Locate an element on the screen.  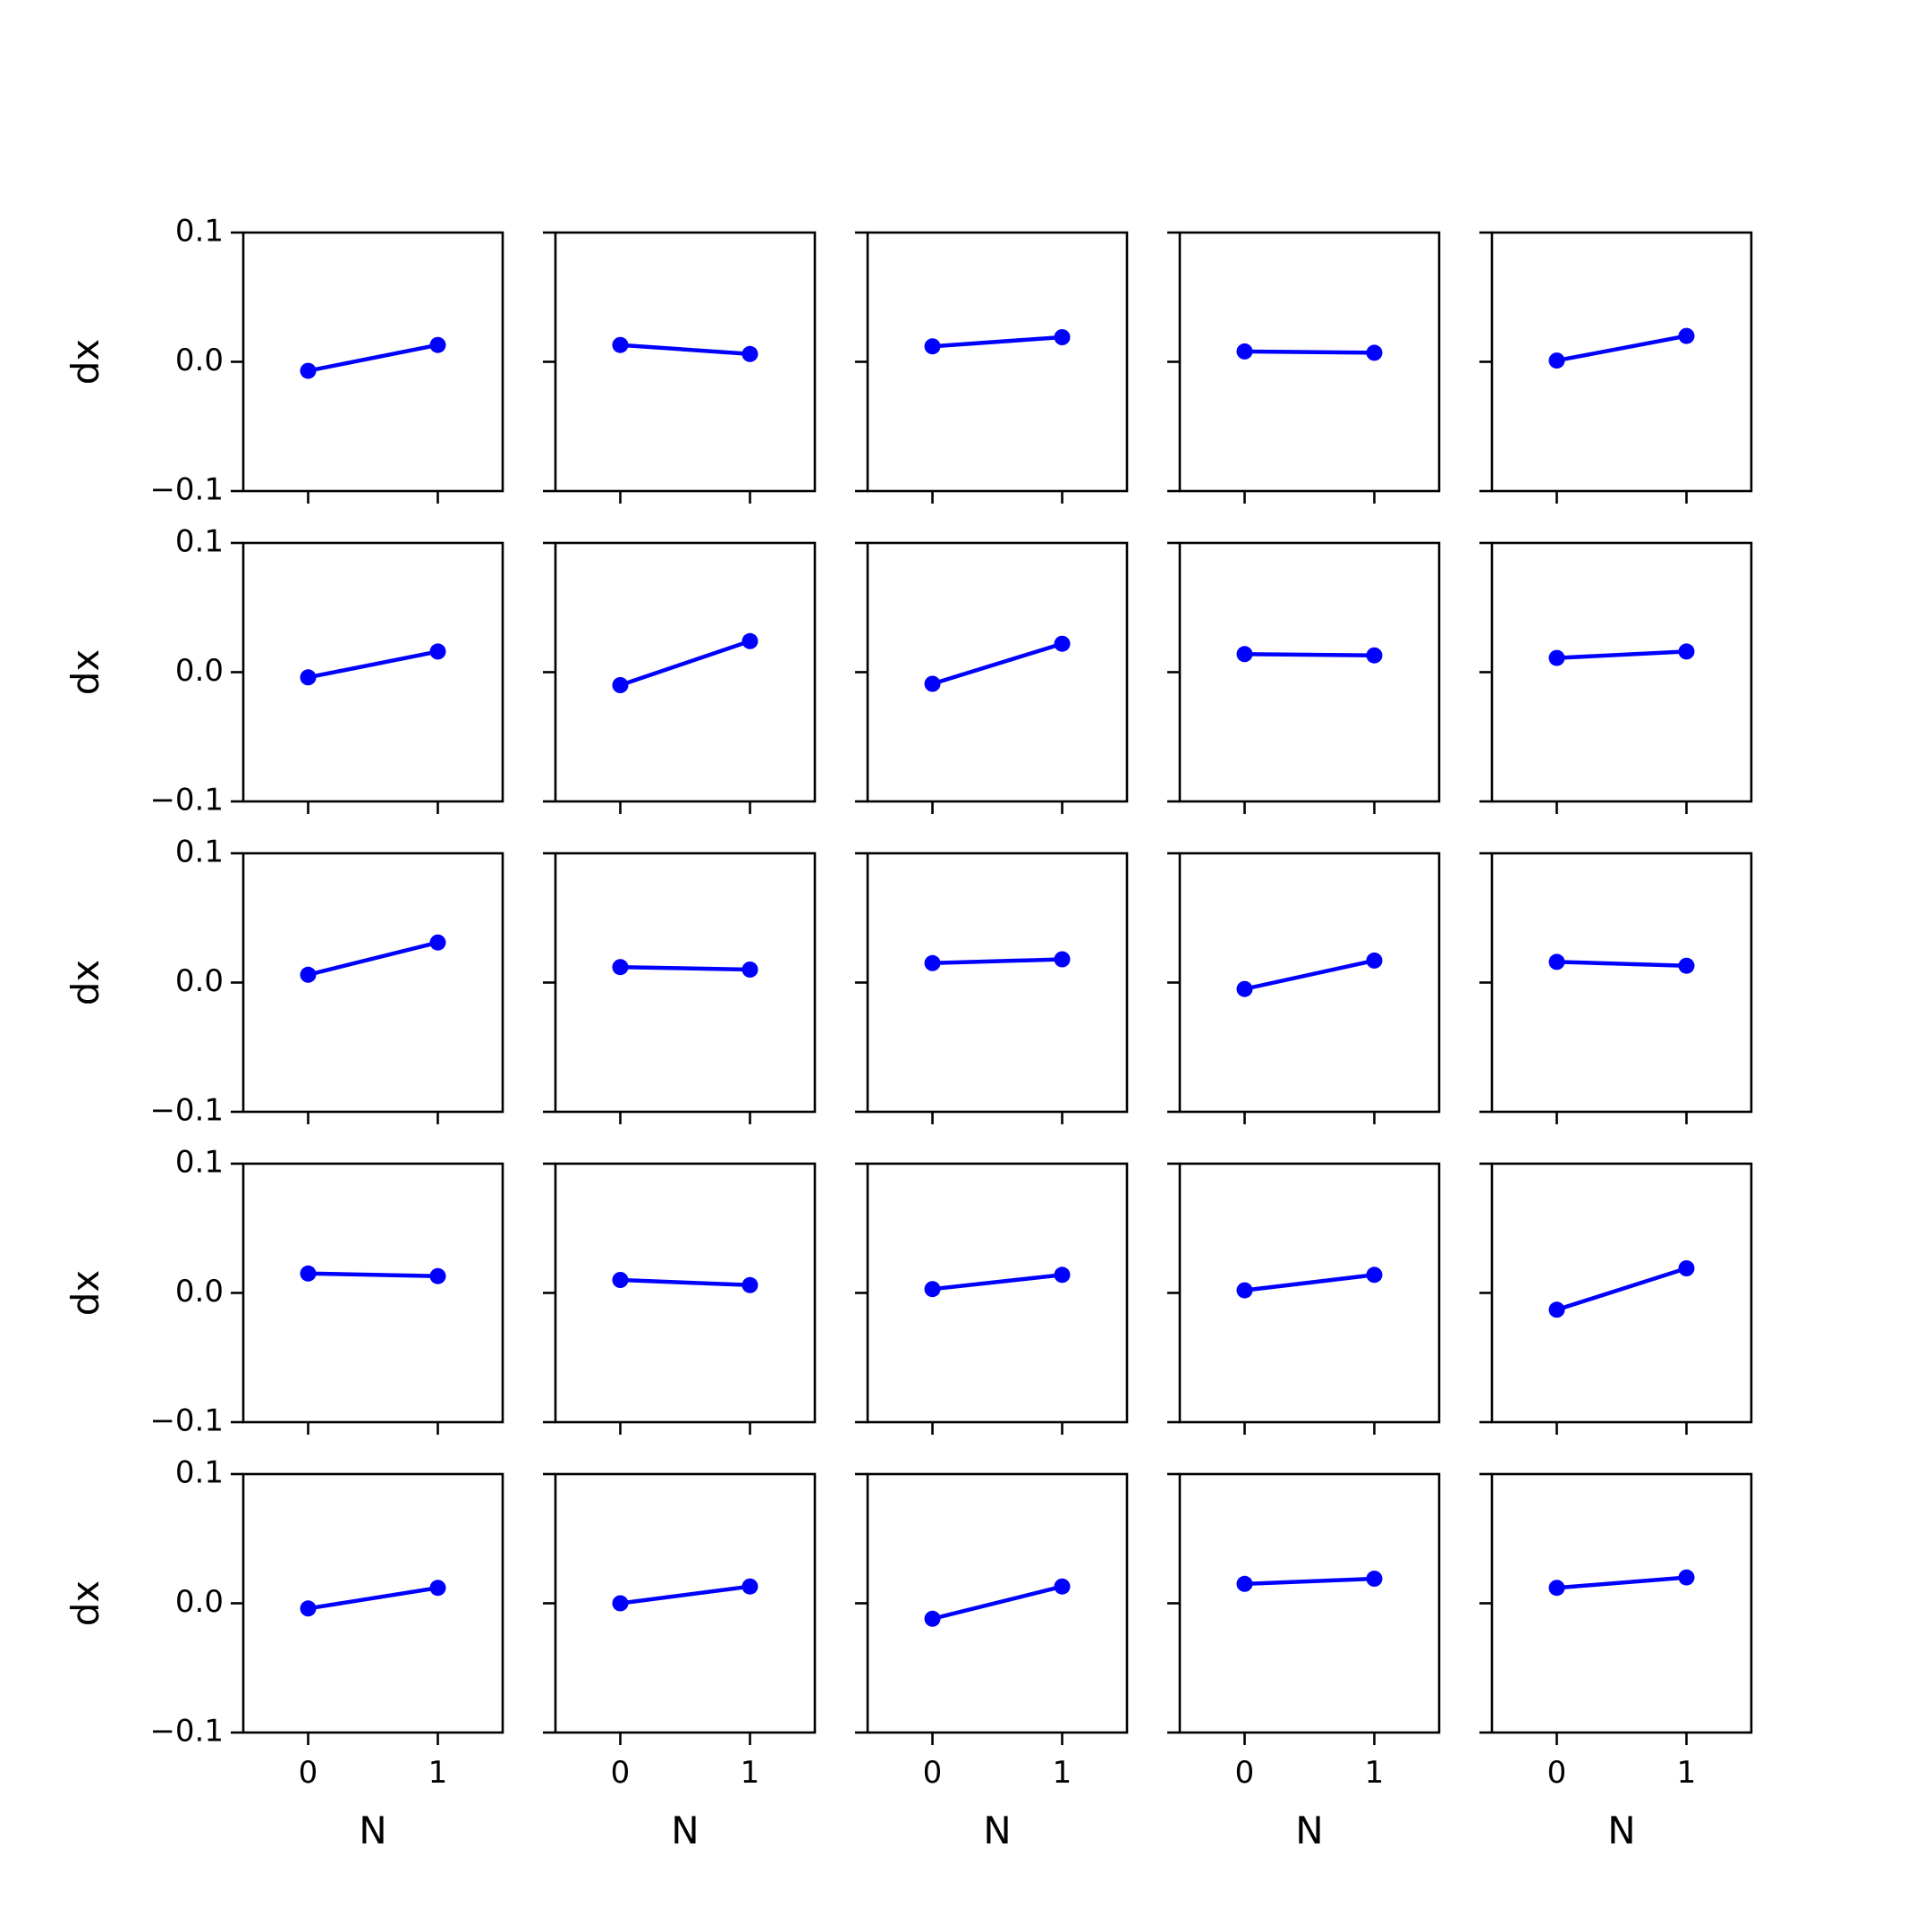
subplot-r1-c5 is located at coordinates (1616, 367).